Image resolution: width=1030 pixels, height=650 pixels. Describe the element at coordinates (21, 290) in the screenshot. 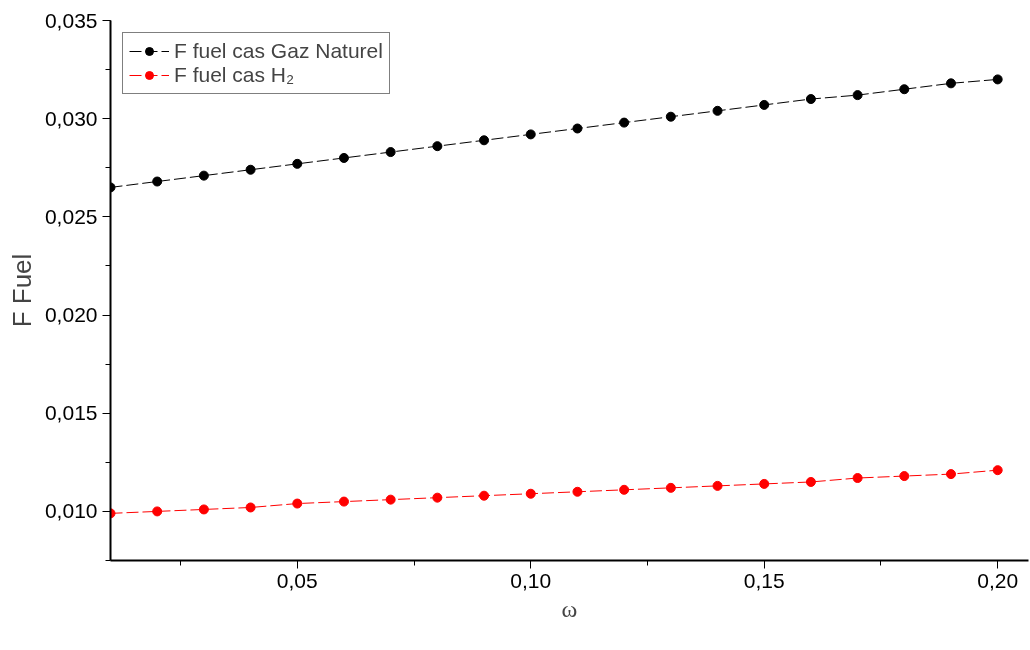

I see `y-axis-title: F Fuel` at that location.